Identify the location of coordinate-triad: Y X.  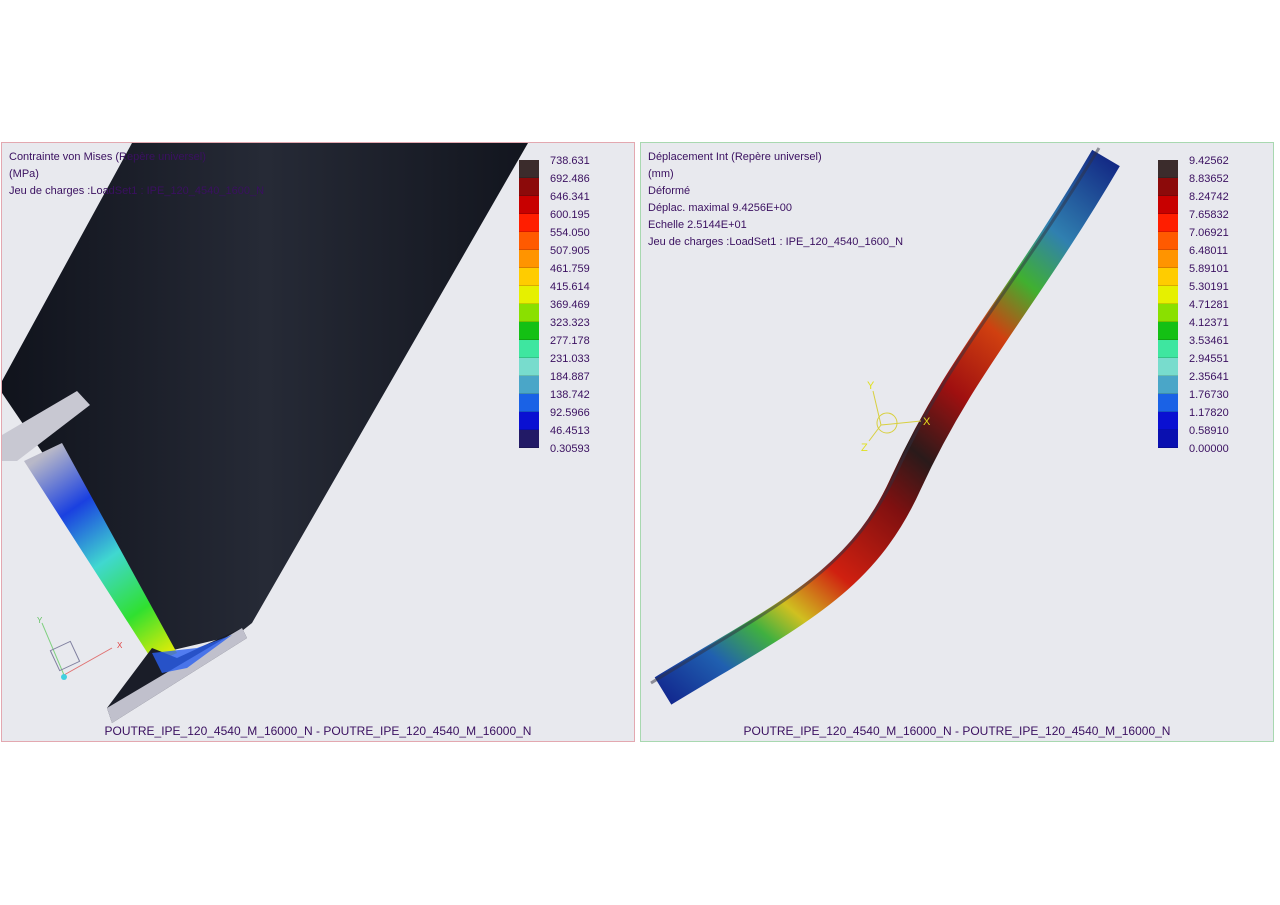
(80, 648).